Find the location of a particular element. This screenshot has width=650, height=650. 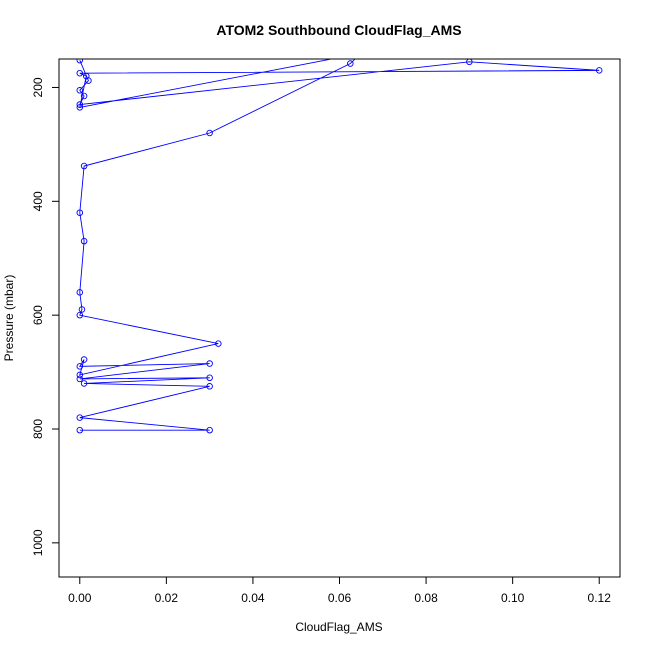

chart-title: ATOM2 Southbound CloudFlag_AMS is located at coordinates (338, 30).